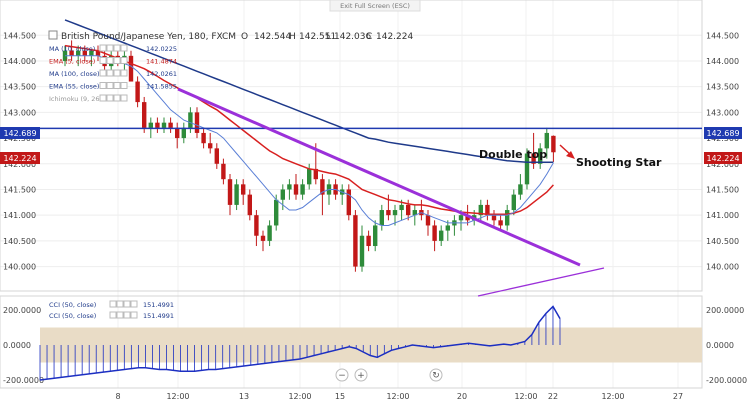  What do you see at coordinates (342, 375) in the screenshot?
I see `zoom-out-button` at bounding box center [342, 375].